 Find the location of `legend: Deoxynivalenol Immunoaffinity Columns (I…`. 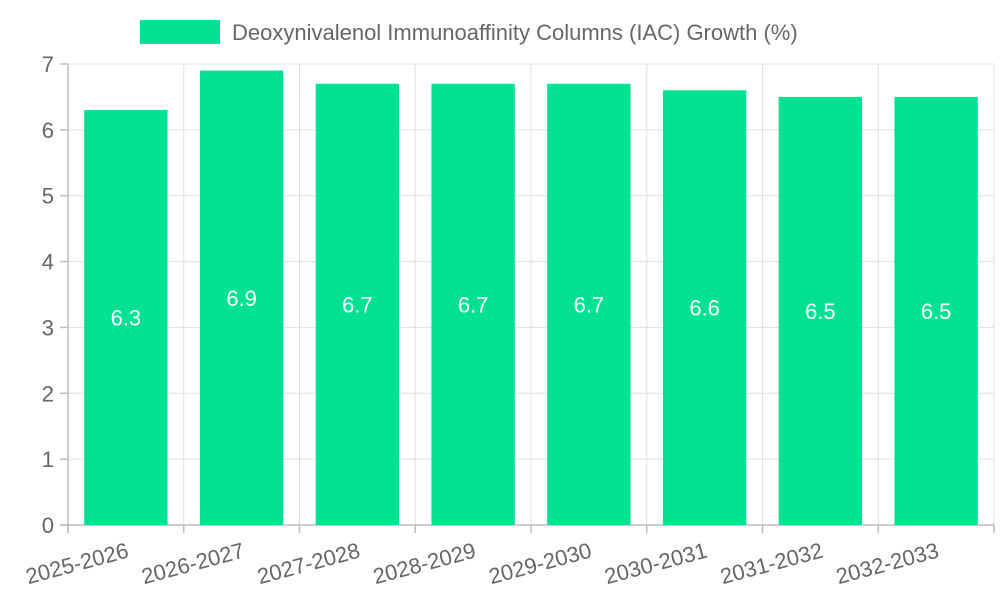

legend: Deoxynivalenol Immunoaffinity Columns (I… is located at coordinates (469, 32).